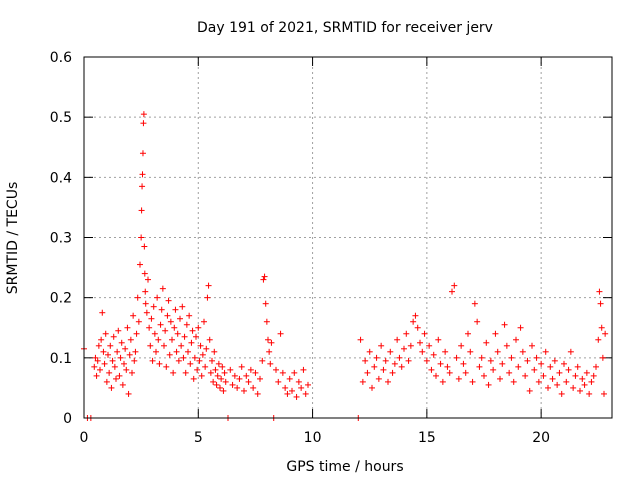 The height and width of the screenshot is (480, 640). Describe the element at coordinates (61, 239) in the screenshot. I see `y-tick-label: 0.3` at that location.